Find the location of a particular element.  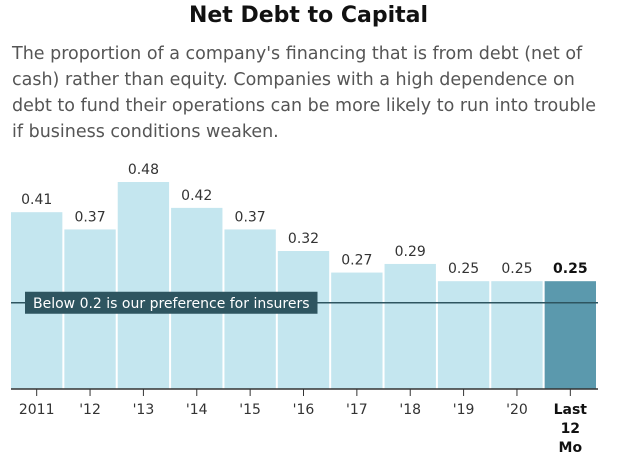

x-tick-label: '12 is located at coordinates (90, 410).